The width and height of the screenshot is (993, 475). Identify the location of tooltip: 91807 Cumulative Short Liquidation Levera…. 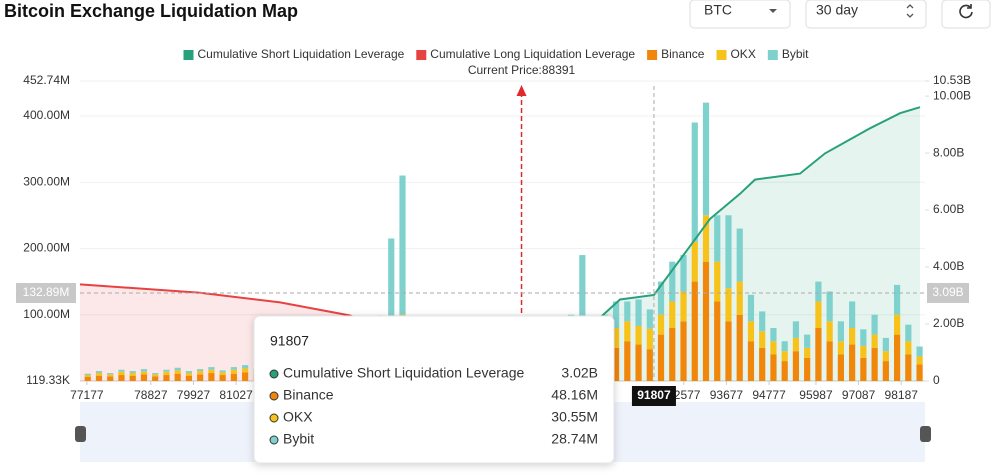
(434, 389).